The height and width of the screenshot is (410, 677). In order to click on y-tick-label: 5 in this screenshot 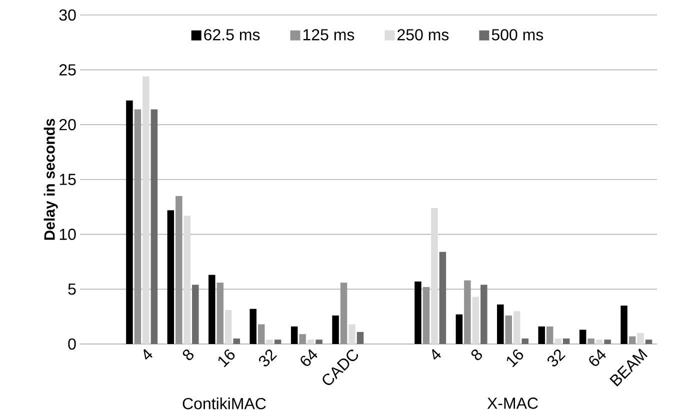, I will do `click(72, 289)`.